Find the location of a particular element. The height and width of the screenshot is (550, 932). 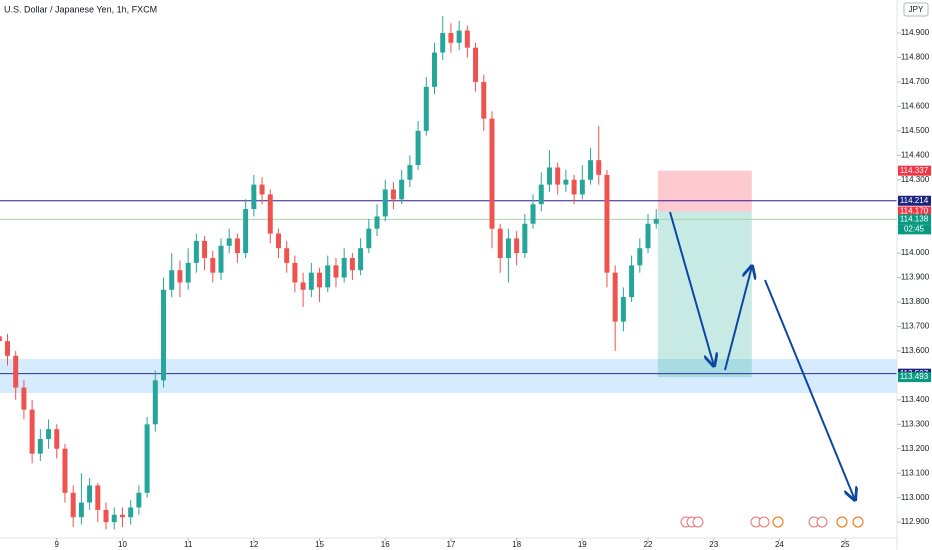

y-tick-label: 113.400 is located at coordinates (915, 399).